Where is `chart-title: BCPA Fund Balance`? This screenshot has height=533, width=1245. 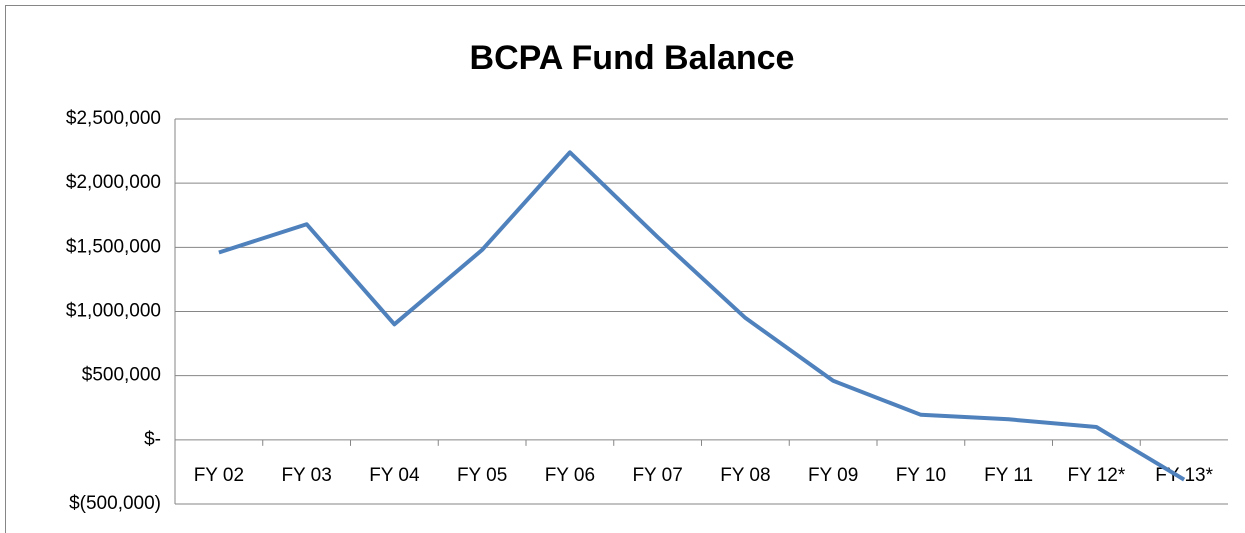
chart-title: BCPA Fund Balance is located at coordinates (632, 58).